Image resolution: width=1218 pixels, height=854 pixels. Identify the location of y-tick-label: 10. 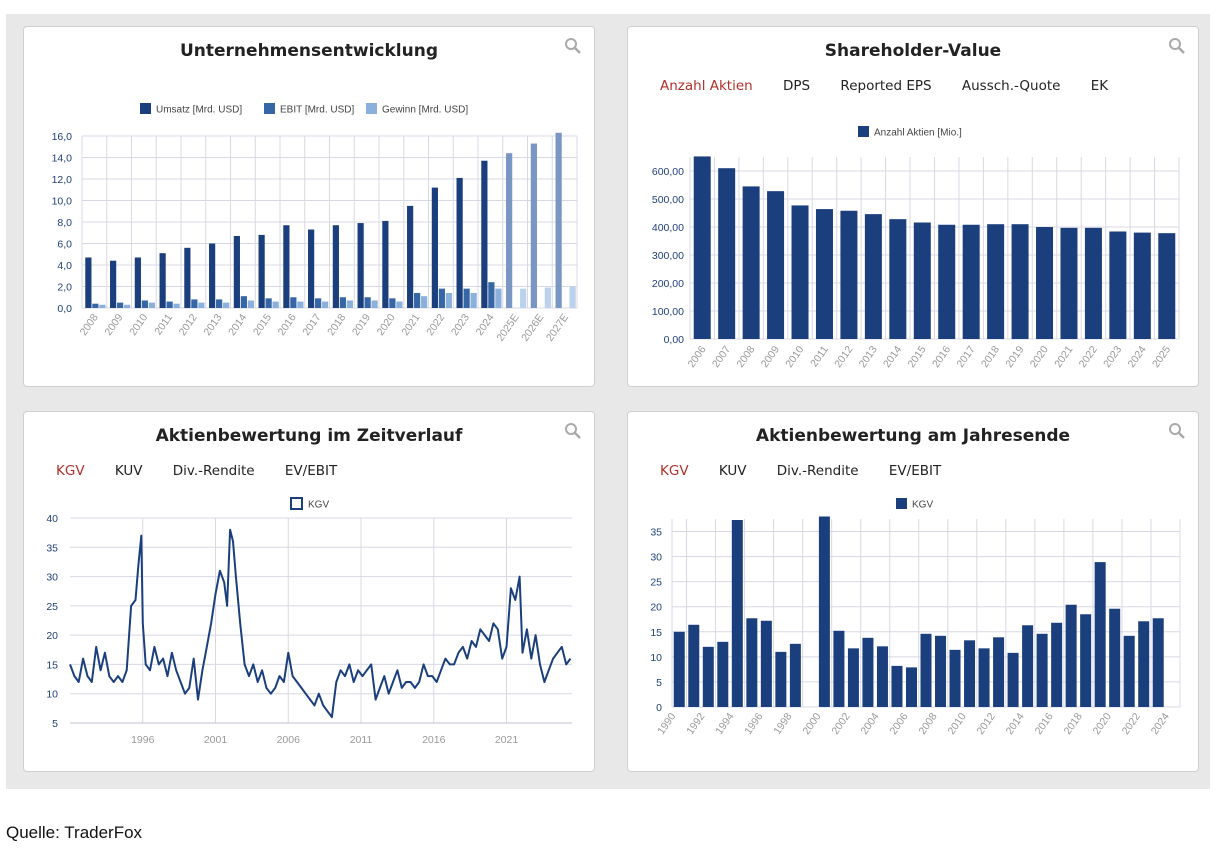
(656, 658).